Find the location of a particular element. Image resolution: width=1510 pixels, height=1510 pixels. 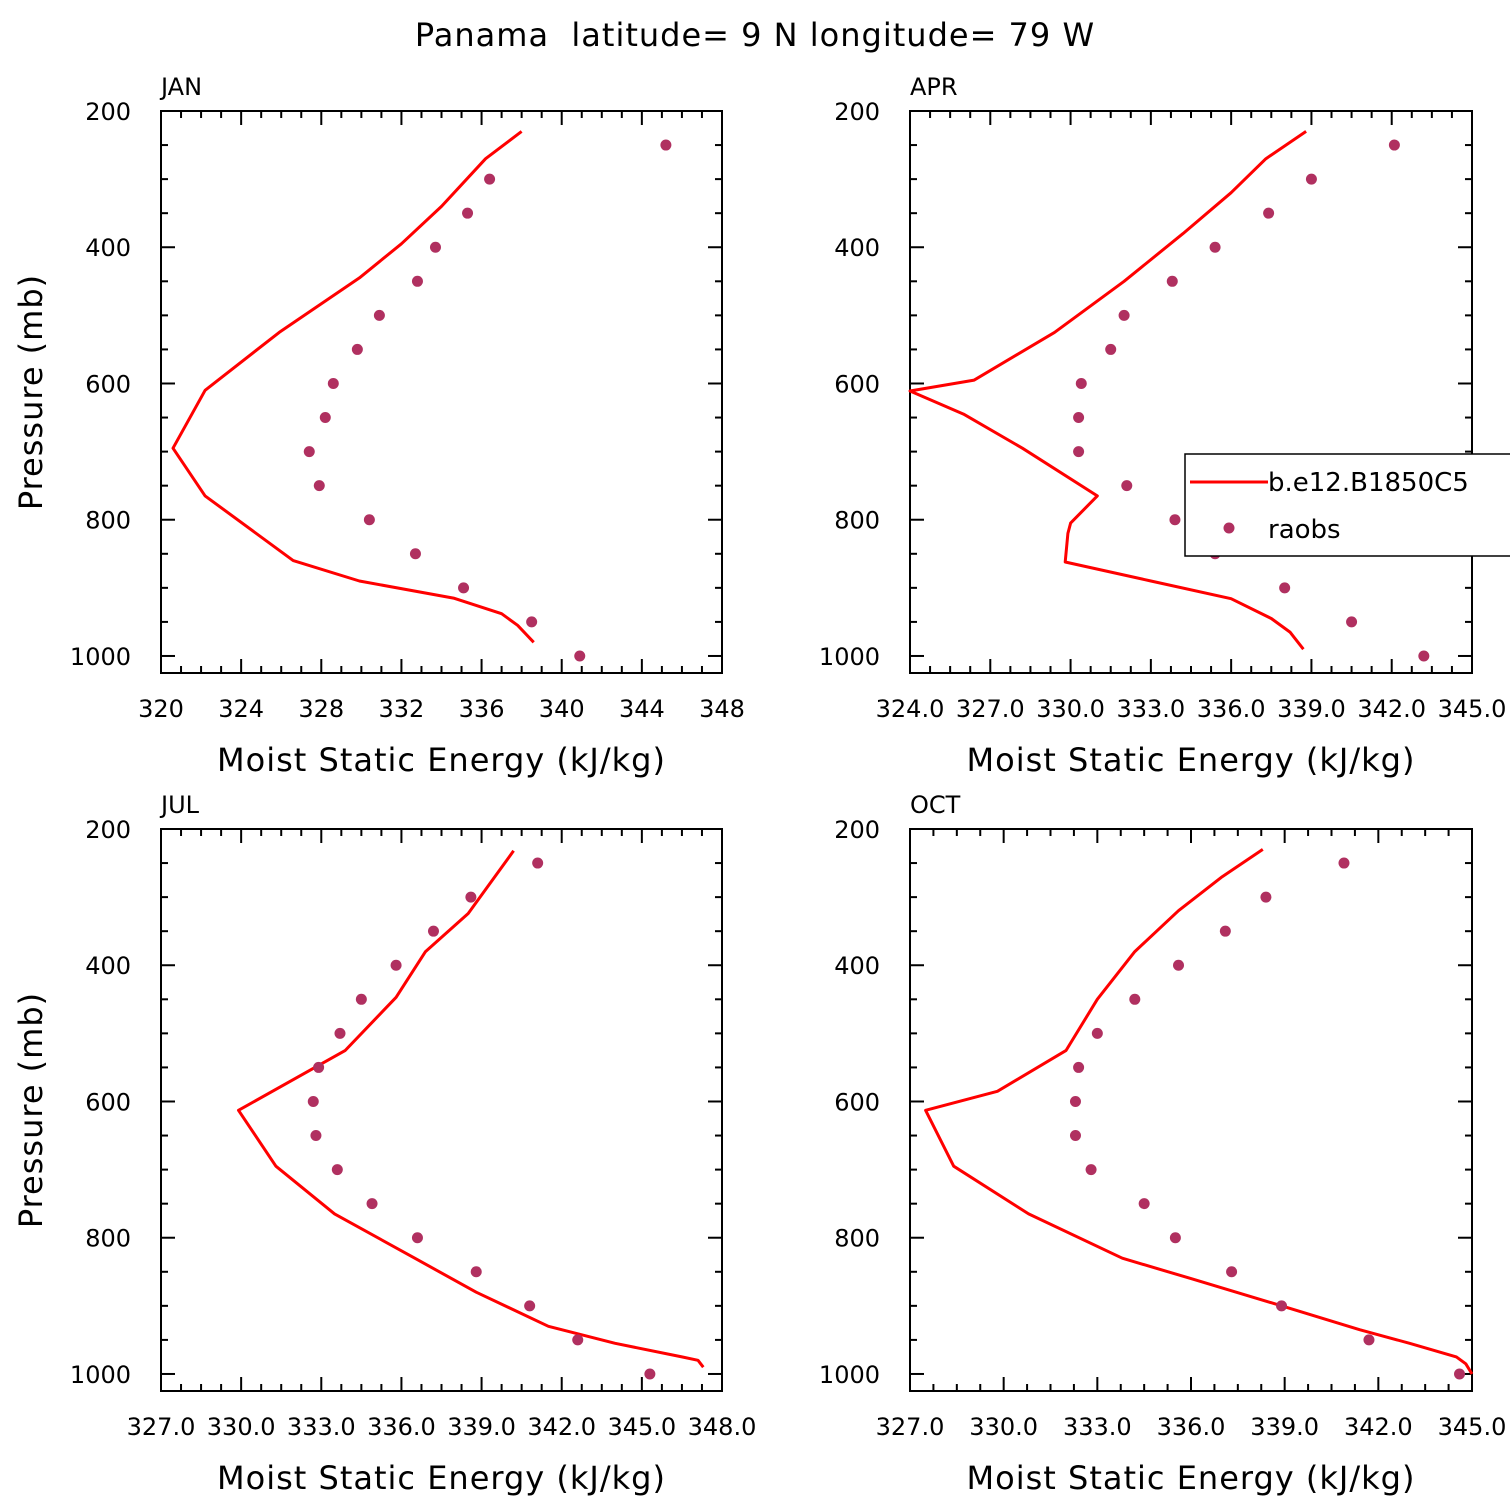

panel-label: JUL is located at coordinates (179, 805).